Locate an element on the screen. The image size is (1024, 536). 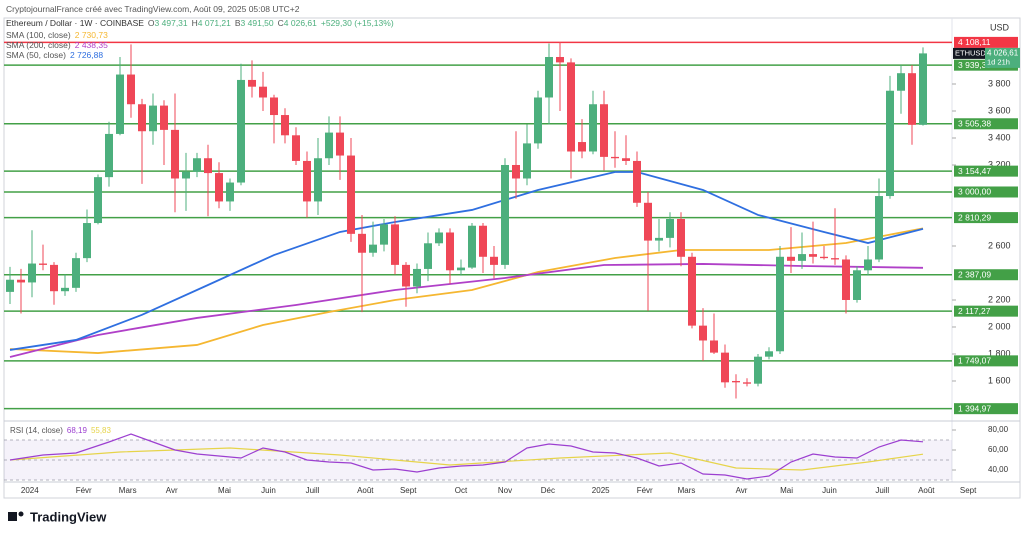
rsi-legend: RSI (14, close) 68,19 55,83 is located at coordinates (61, 430).